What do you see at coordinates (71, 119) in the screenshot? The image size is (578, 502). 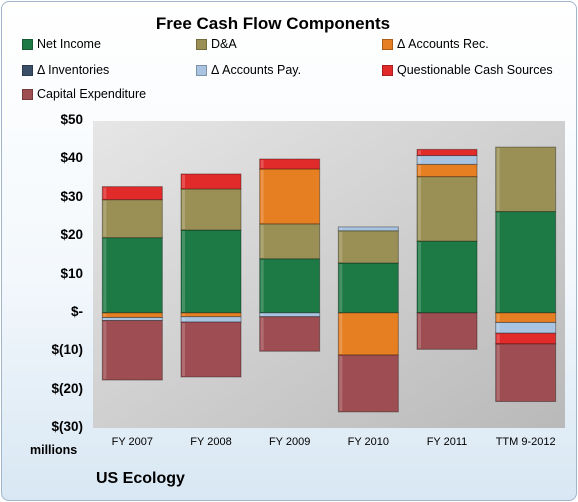 I see `y-tick-label: $50` at bounding box center [71, 119].